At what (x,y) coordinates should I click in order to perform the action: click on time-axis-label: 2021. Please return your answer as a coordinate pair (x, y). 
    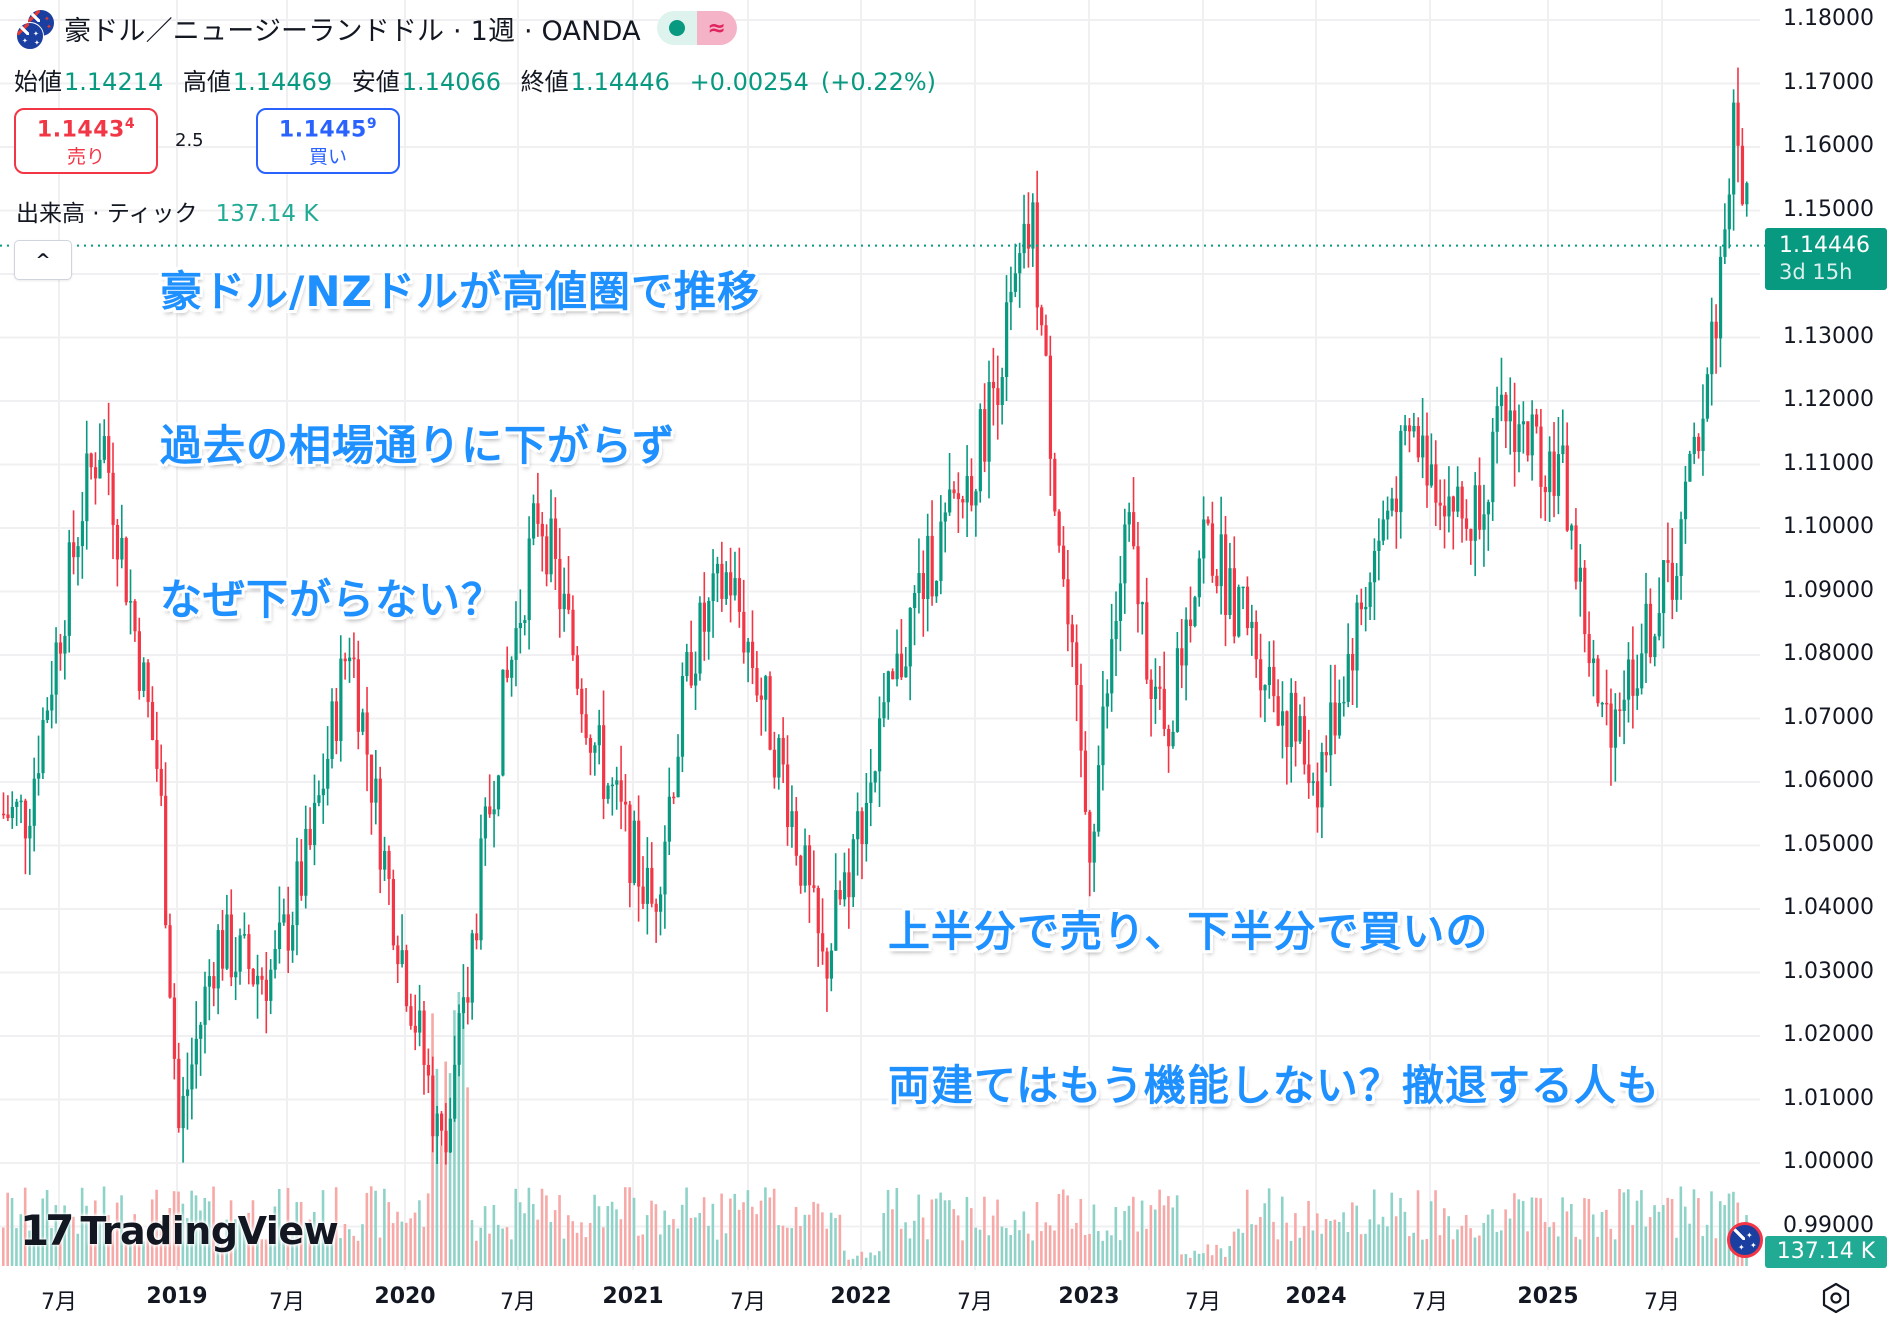
    Looking at the image, I should click on (633, 1296).